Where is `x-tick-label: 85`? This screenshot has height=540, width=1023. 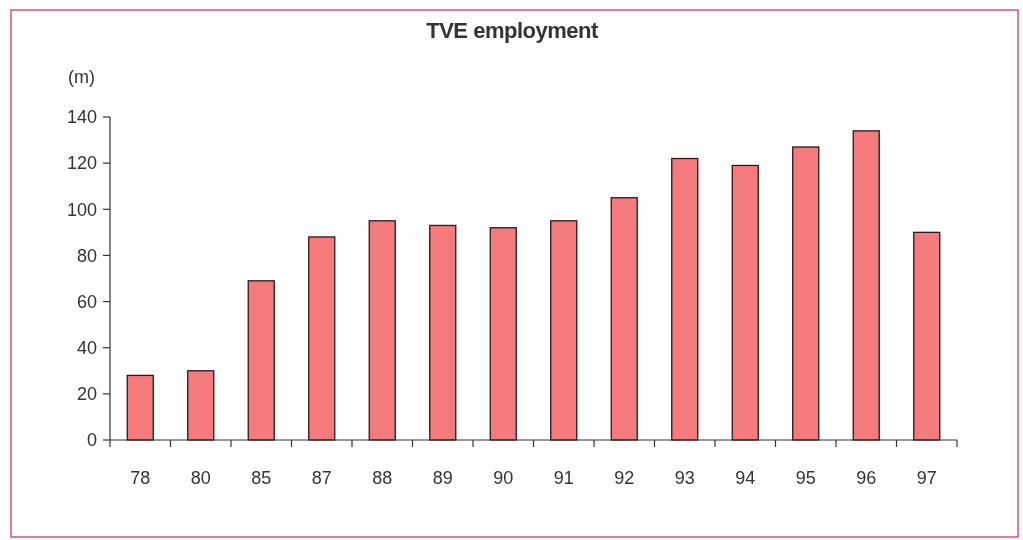
x-tick-label: 85 is located at coordinates (261, 478).